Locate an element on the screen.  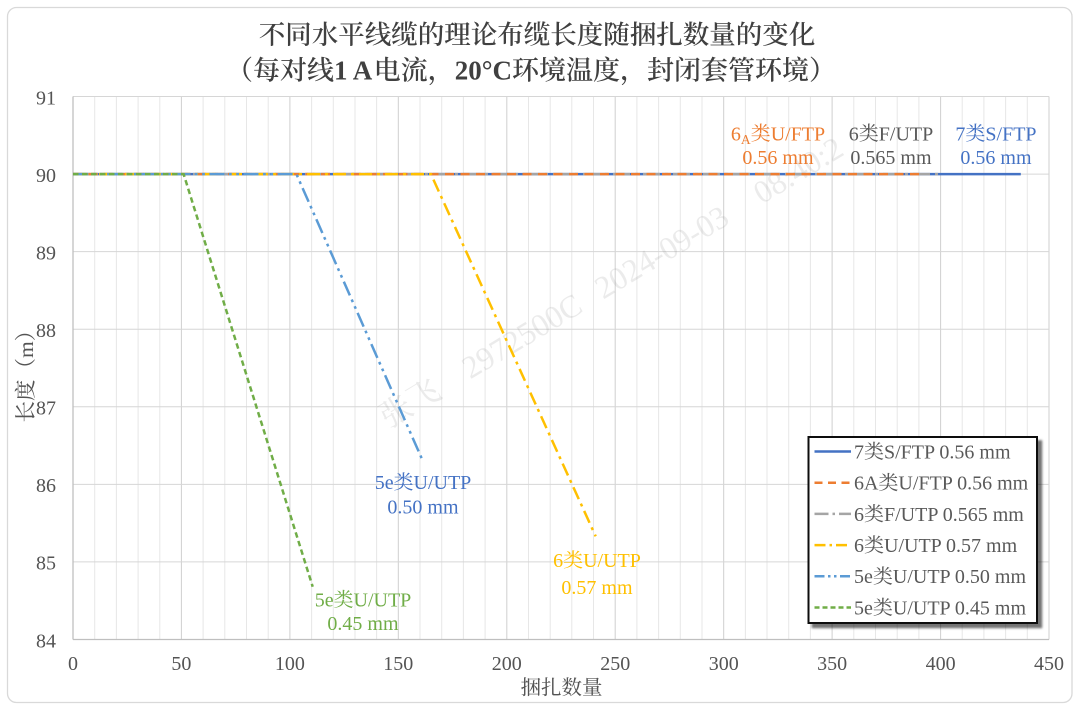
svg-text: 350 is located at coordinates (832, 664).